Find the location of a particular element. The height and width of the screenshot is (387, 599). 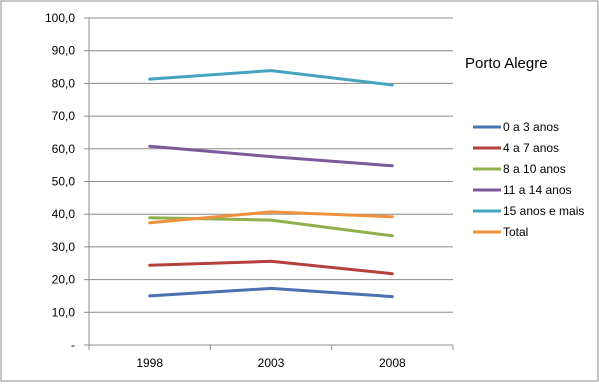

y-tick-label: 70,0 is located at coordinates (64, 116).